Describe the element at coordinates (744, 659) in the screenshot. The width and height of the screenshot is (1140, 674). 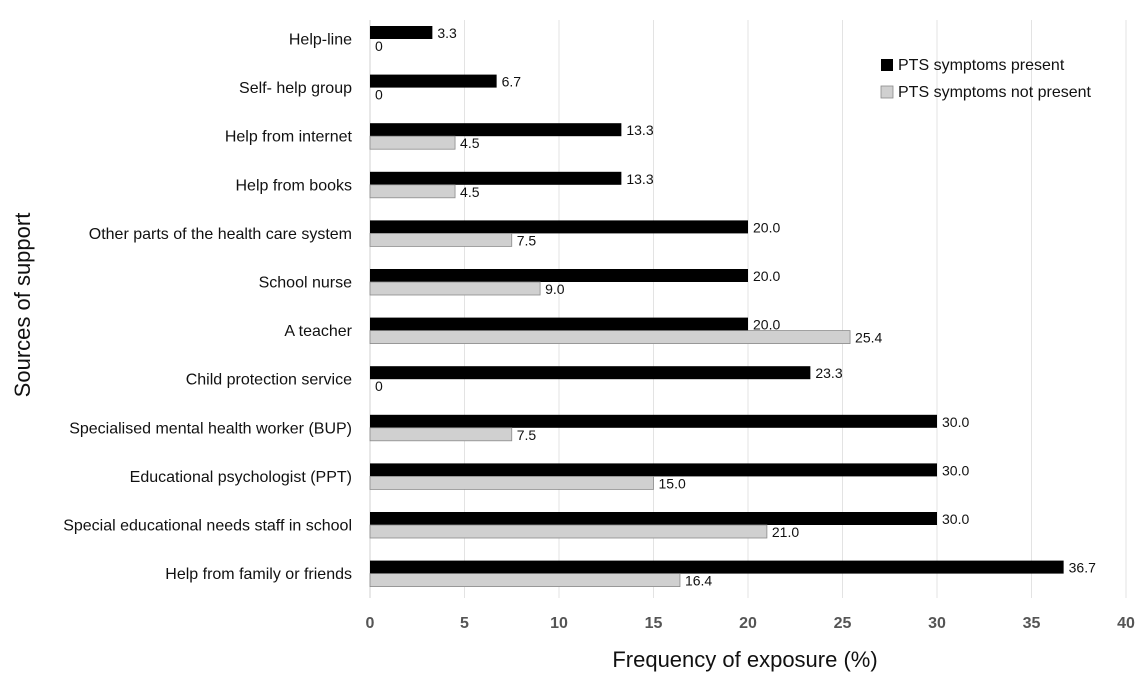
I see `x-axis-title: Frequency of exposure (%)` at that location.